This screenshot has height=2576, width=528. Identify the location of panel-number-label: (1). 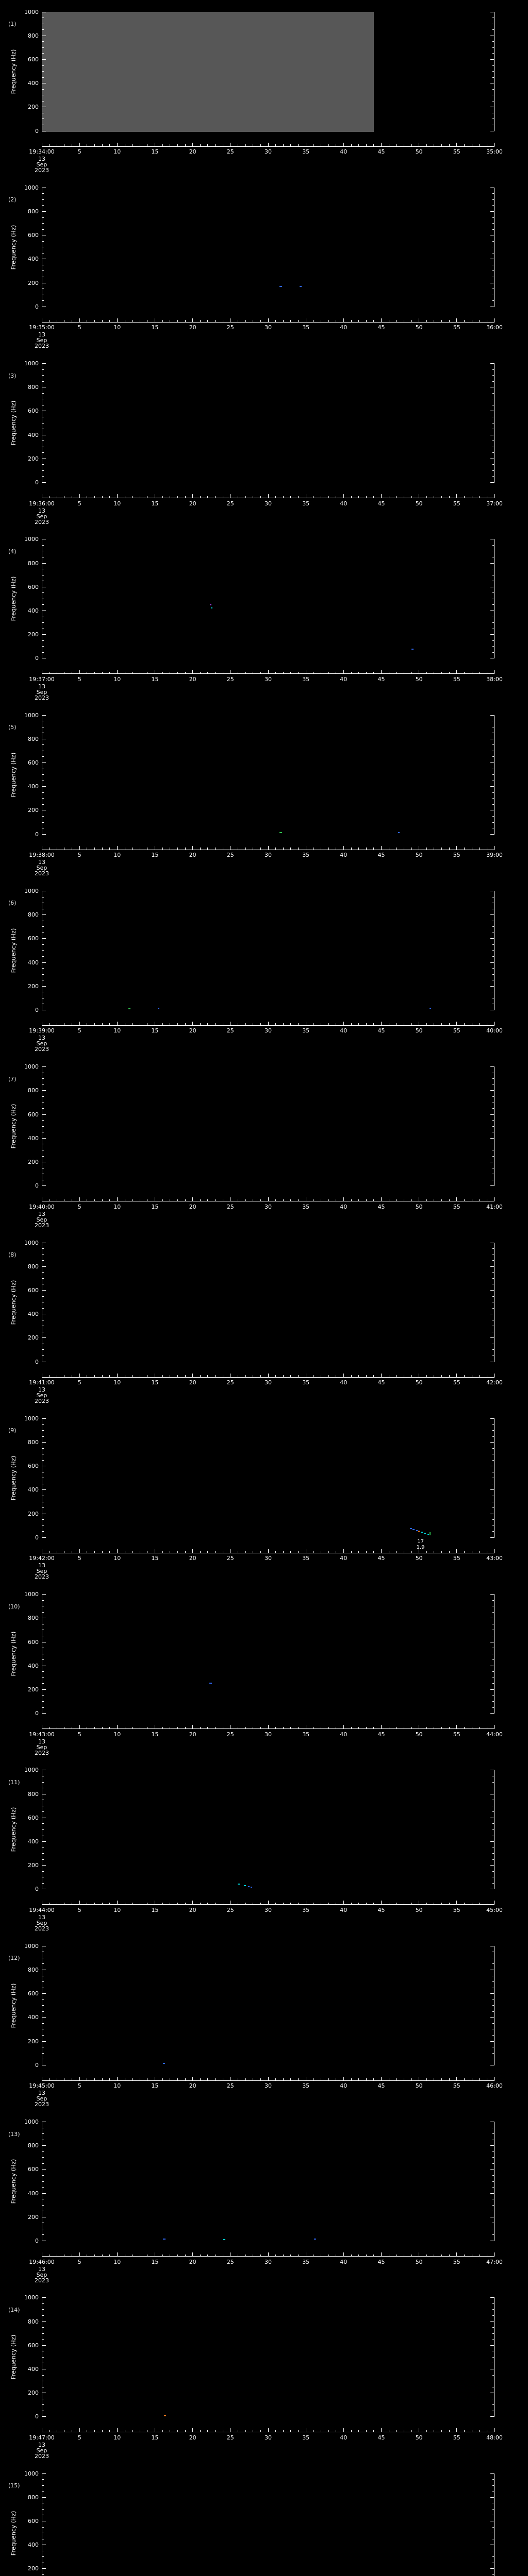
(12, 24).